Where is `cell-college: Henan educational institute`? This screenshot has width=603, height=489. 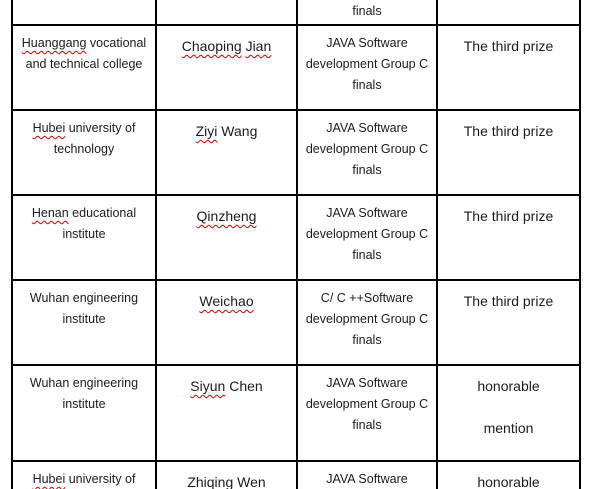
cell-college: Henan educational institute is located at coordinates (84, 237).